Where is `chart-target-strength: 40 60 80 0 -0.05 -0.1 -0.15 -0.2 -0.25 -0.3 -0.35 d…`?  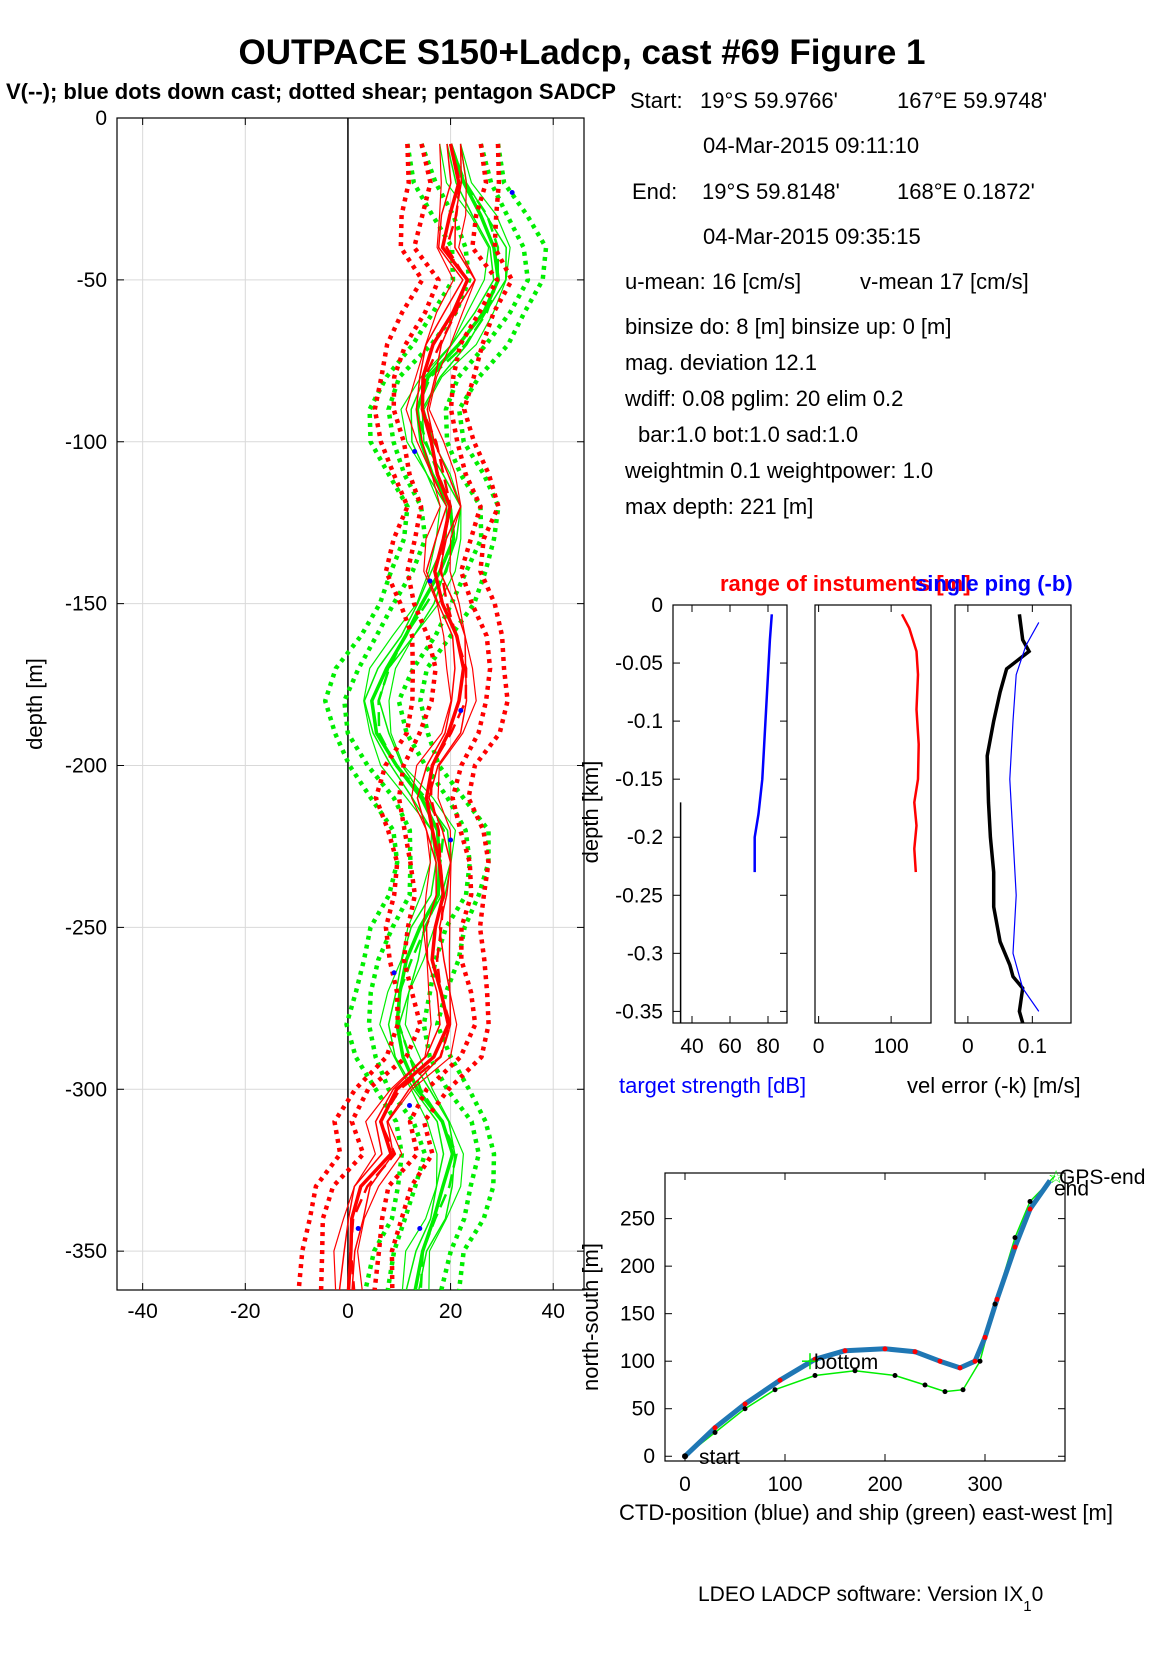
chart-target-strength: 40 60 80 0 -0.05 -0.1 -0.15 -0.2 -0.25 -0.3 -0.35 d… is located at coordinates (683, 826).